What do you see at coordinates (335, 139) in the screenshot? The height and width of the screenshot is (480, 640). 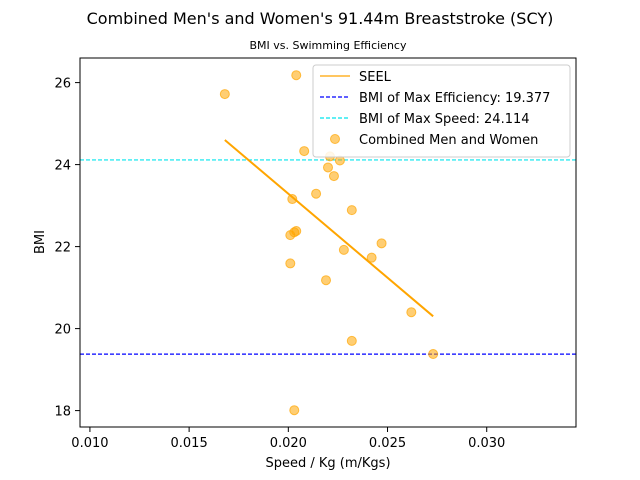 I see `legend-swatch-points` at bounding box center [335, 139].